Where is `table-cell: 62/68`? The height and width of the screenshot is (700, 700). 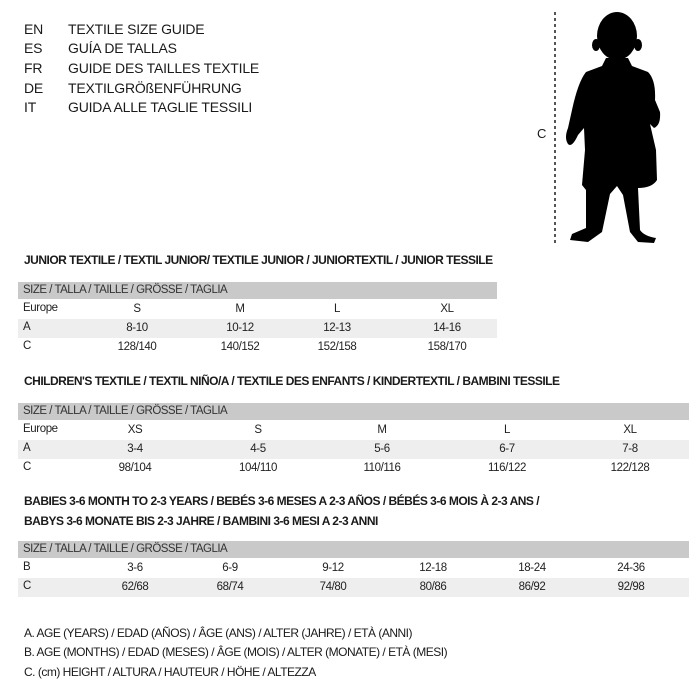
table-cell: 62/68 is located at coordinates (135, 587).